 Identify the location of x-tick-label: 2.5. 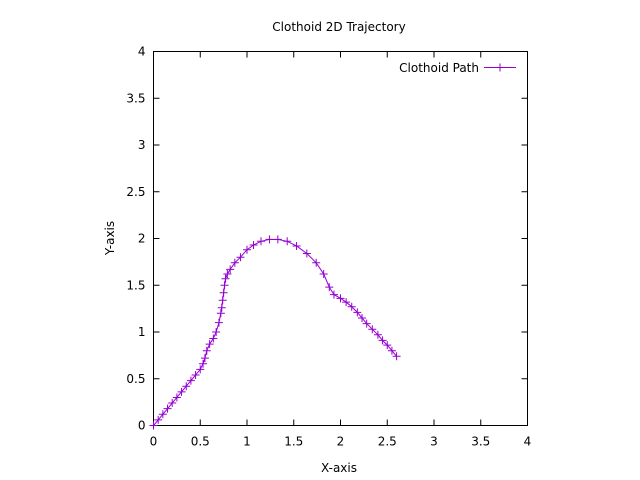
(387, 442).